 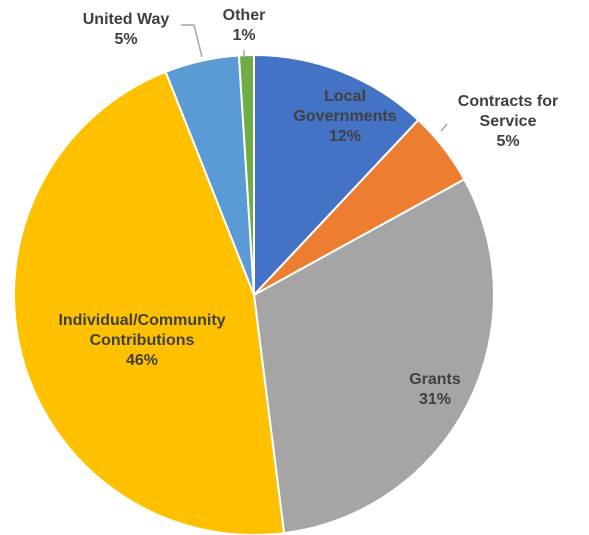 What do you see at coordinates (142, 360) in the screenshot?
I see `slice-percent-individual-community-contributions: 46%` at bounding box center [142, 360].